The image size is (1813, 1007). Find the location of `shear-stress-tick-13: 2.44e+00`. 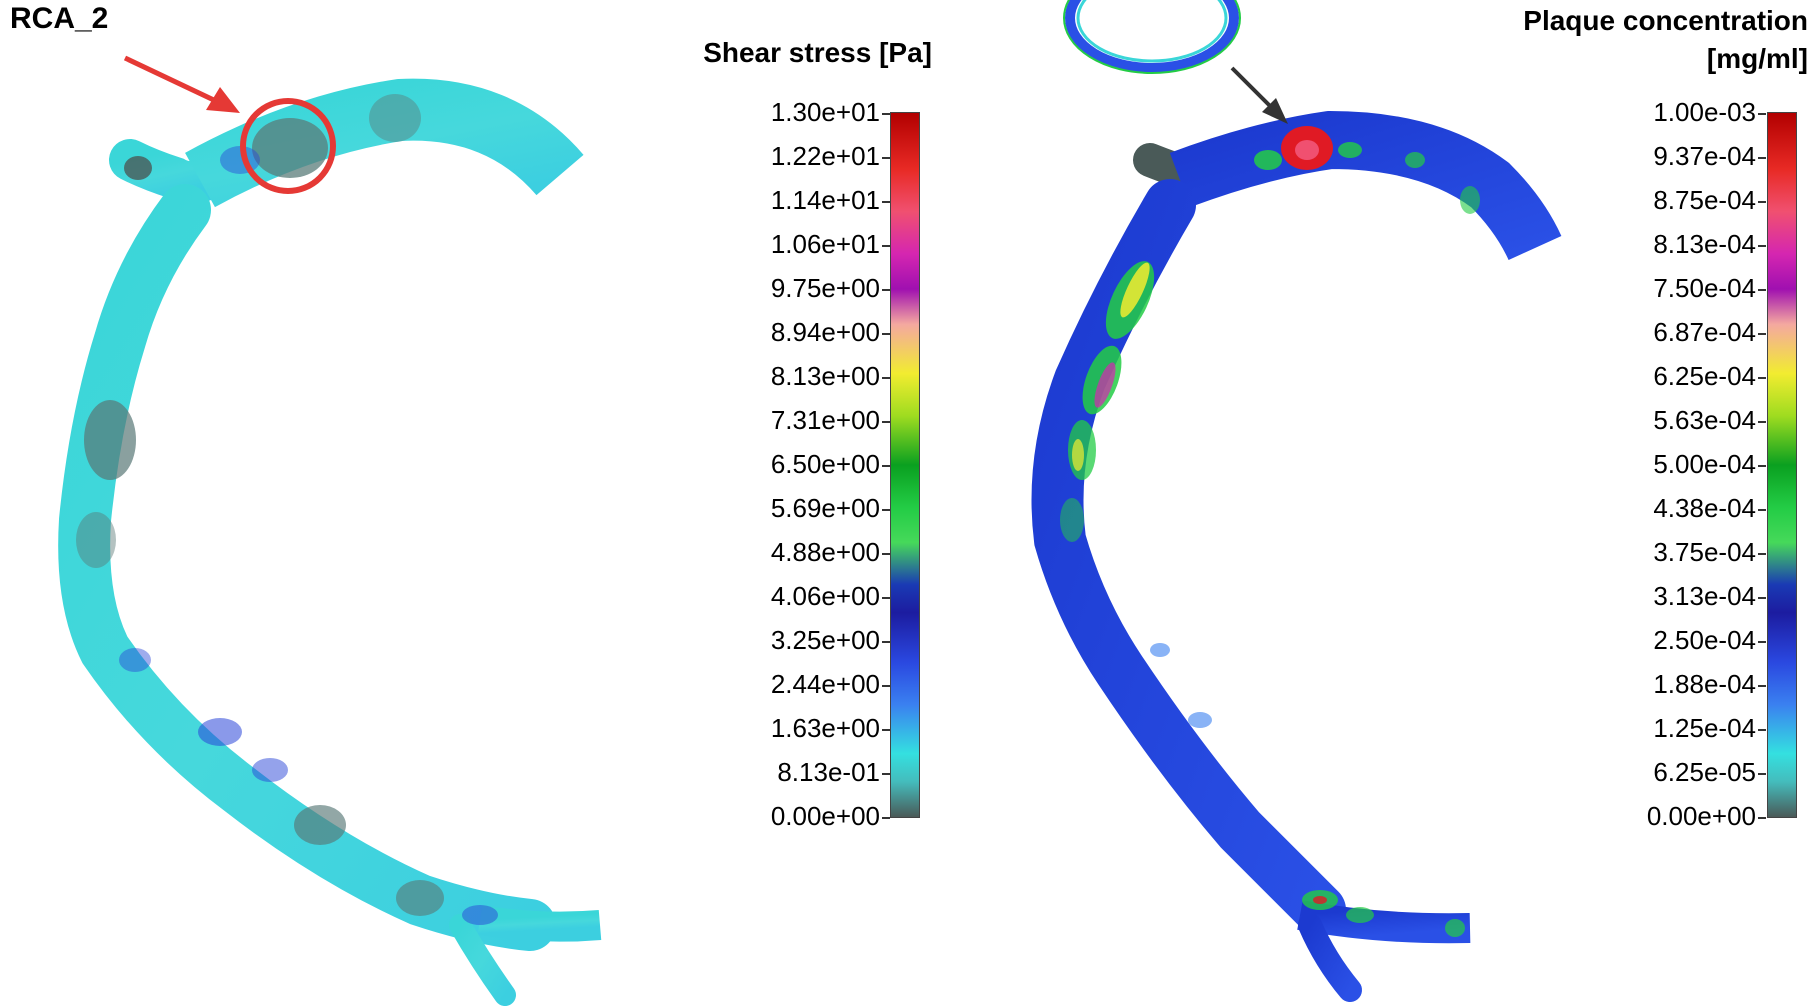

shear-stress-tick-13: 2.44e+00 is located at coordinates (830, 684).